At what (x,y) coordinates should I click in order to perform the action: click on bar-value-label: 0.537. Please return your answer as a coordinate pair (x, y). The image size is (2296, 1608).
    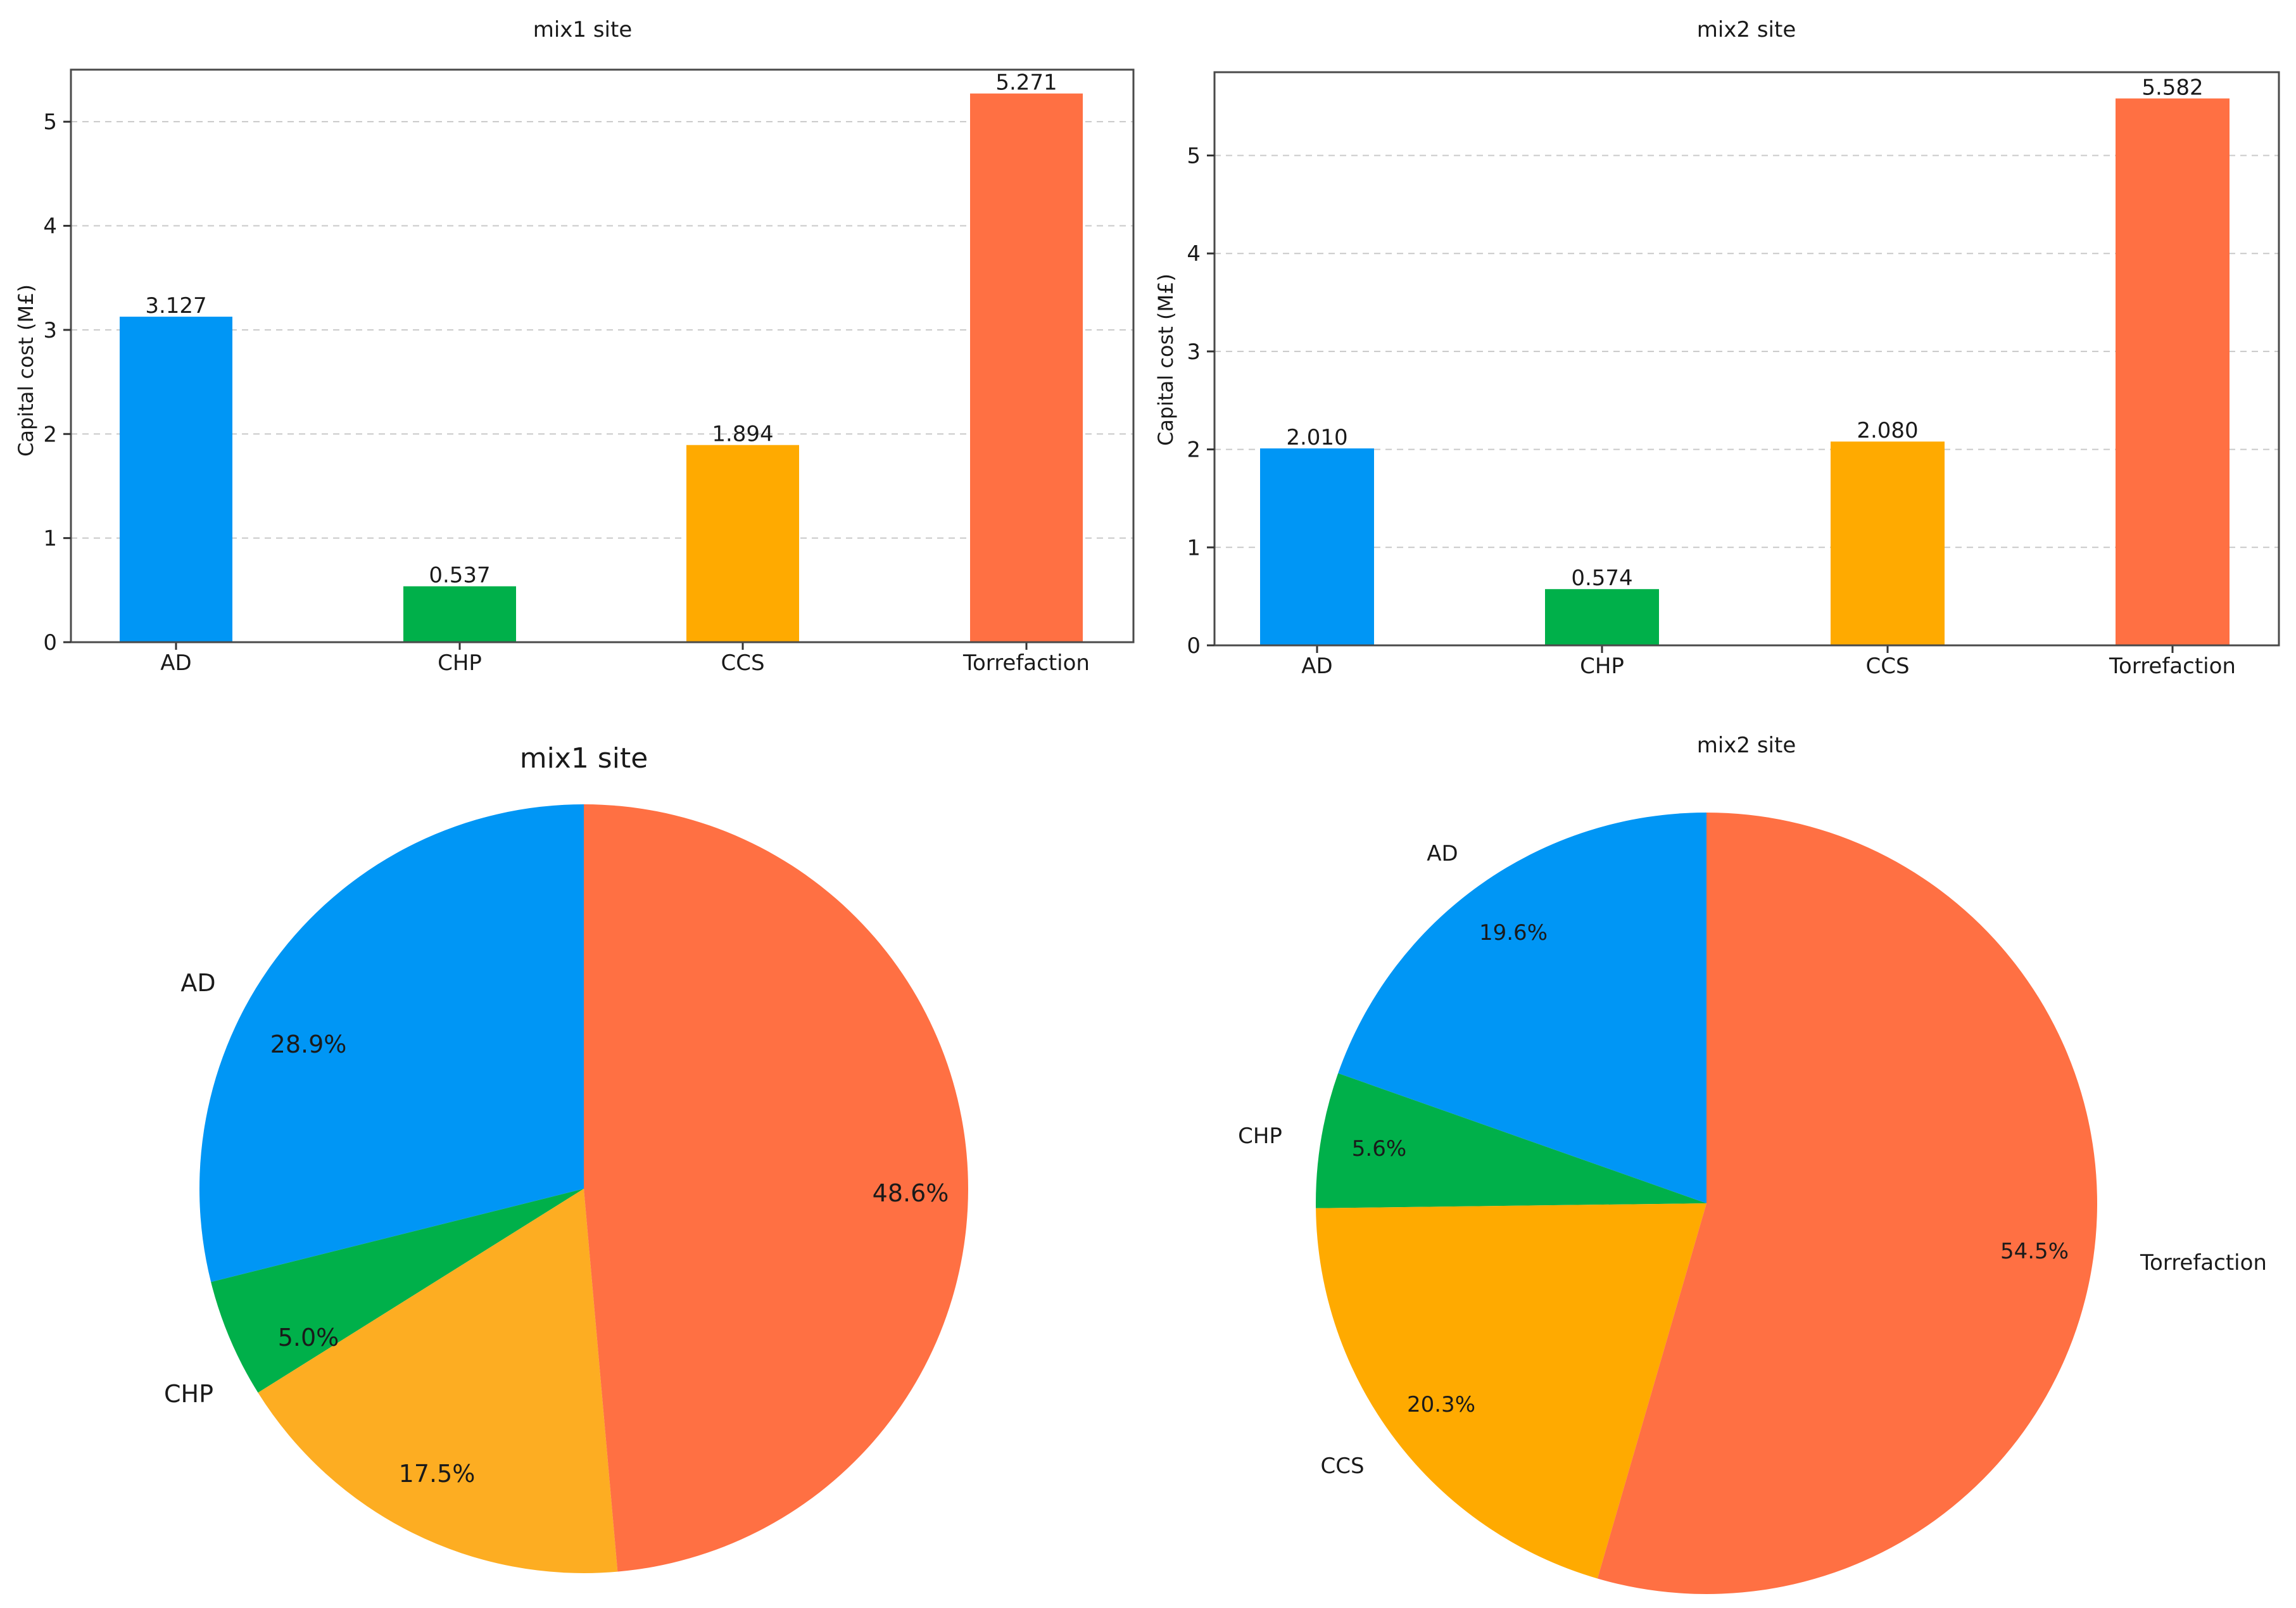
    Looking at the image, I should click on (459, 575).